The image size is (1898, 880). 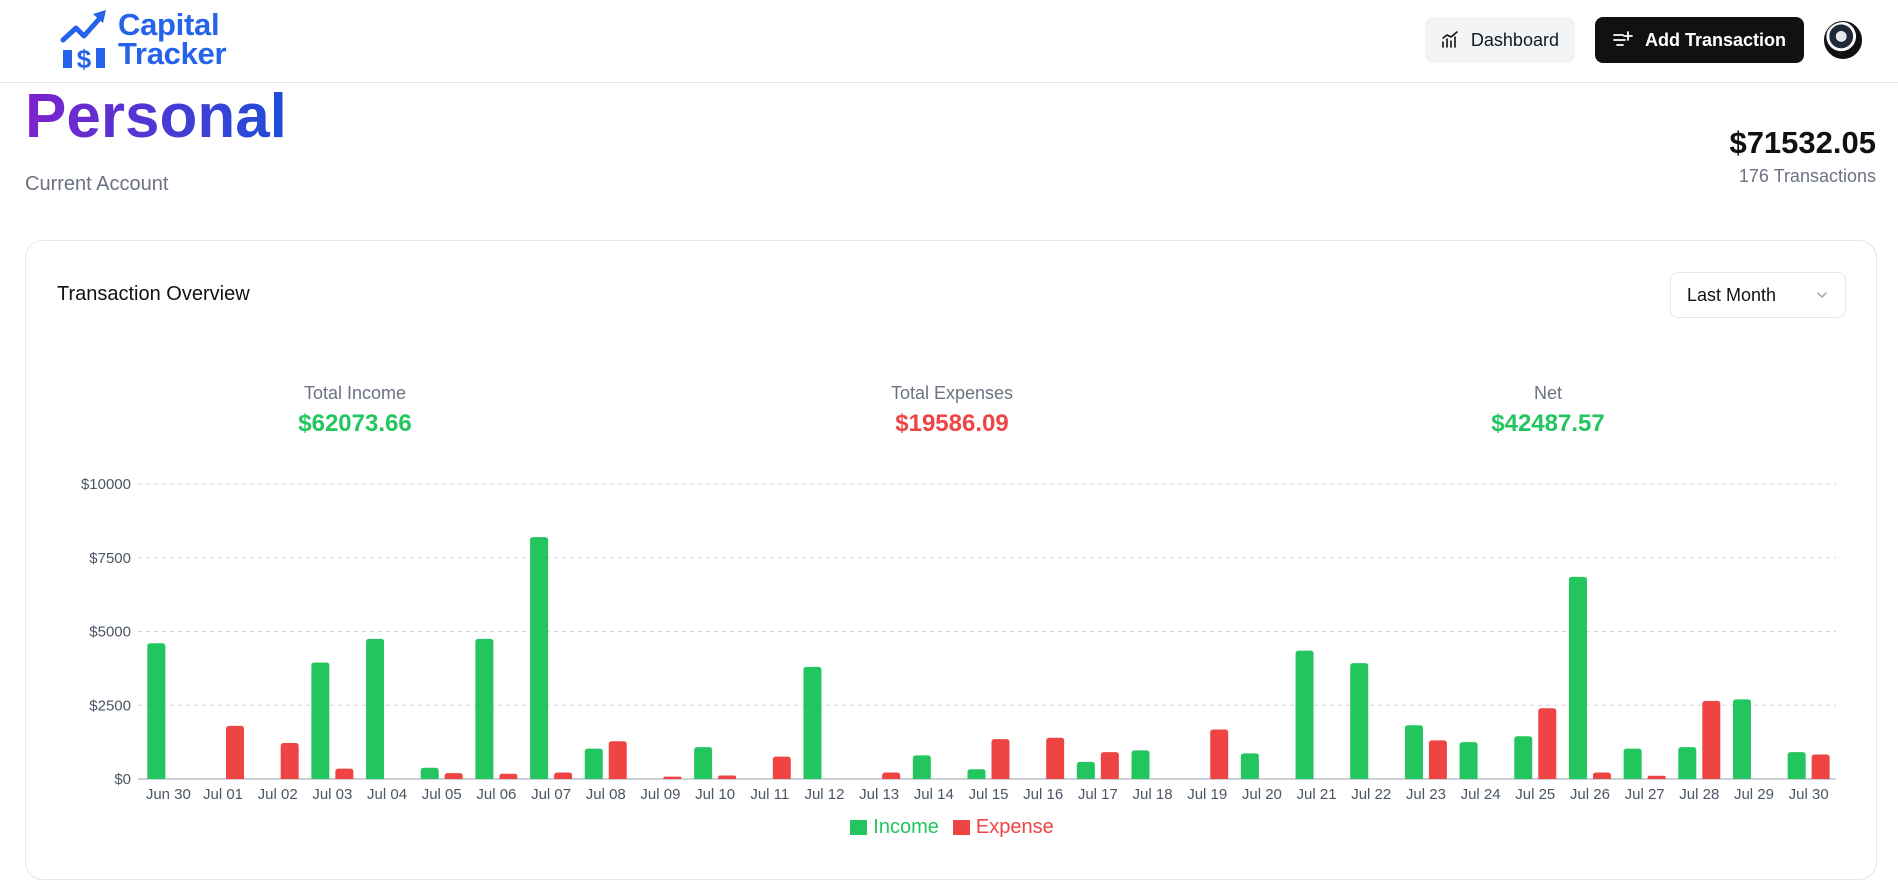 I want to click on brand-line-1: Capital, so click(x=169, y=24).